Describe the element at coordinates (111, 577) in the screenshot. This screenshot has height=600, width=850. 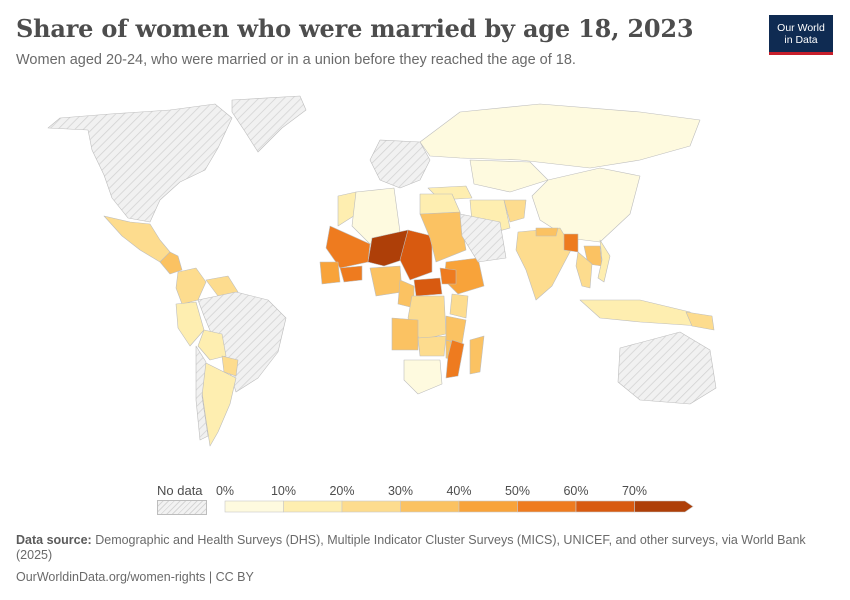
I see `footer-url-link: OurWorldinData.org/women-rights` at that location.